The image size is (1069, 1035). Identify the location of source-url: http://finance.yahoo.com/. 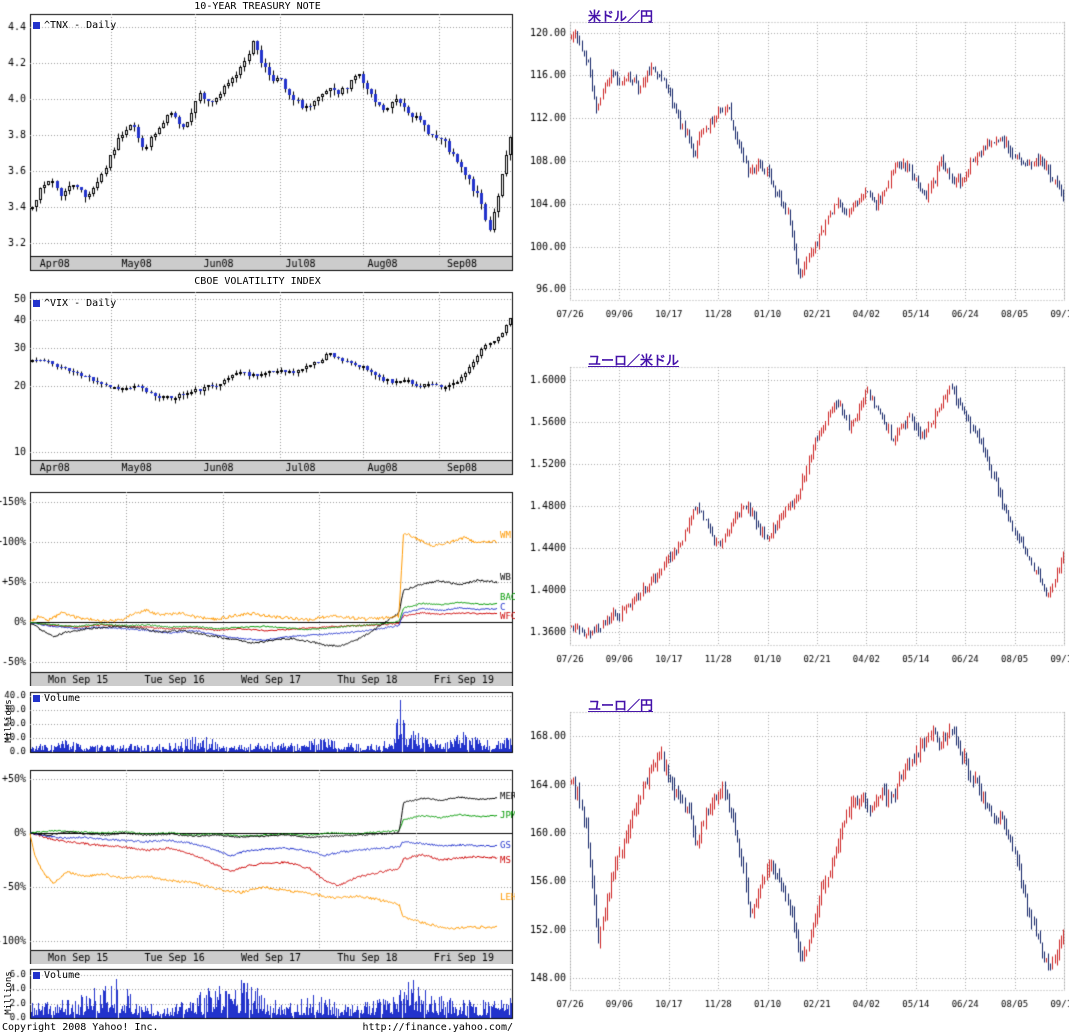
(437, 1027).